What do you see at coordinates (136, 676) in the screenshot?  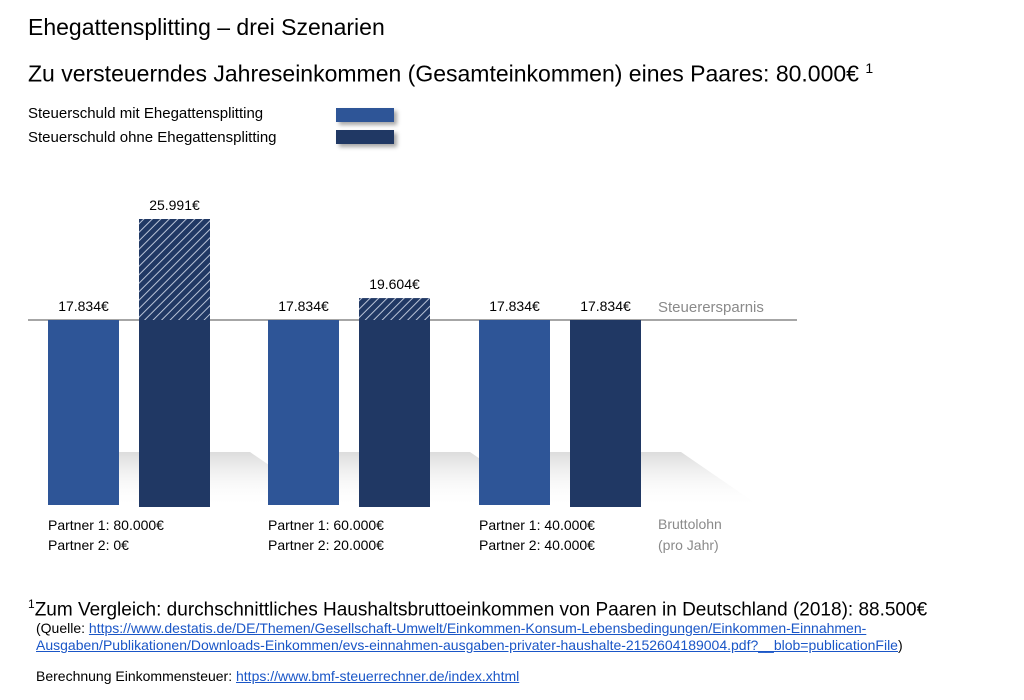 I see `calc-prefix: Berechnung Einkommensteuer:` at bounding box center [136, 676].